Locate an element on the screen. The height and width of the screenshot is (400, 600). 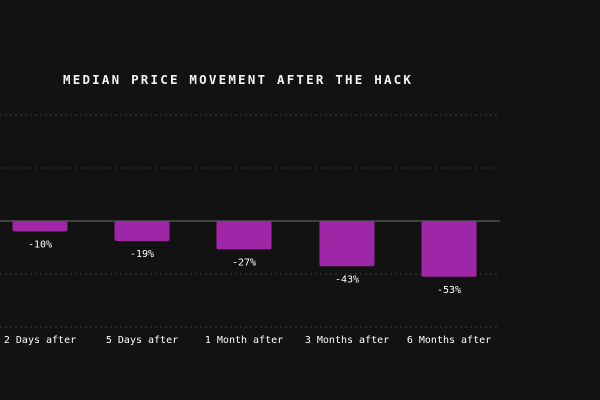
bar-value-label: -53% is located at coordinates (449, 290).